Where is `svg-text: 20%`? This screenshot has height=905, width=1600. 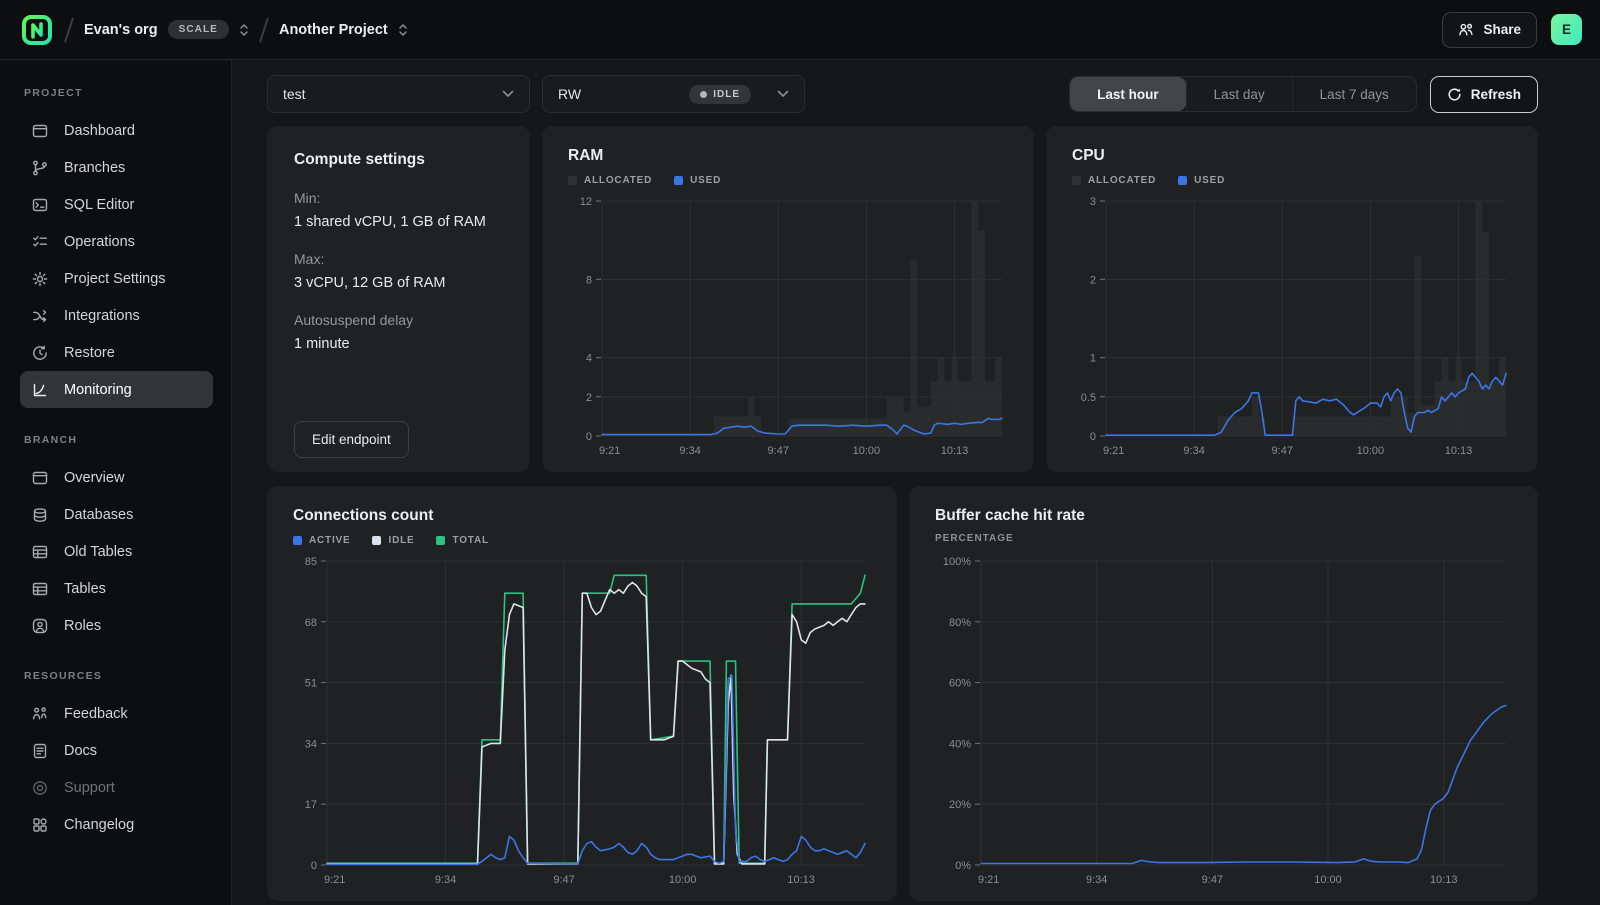
svg-text: 20% is located at coordinates (960, 805).